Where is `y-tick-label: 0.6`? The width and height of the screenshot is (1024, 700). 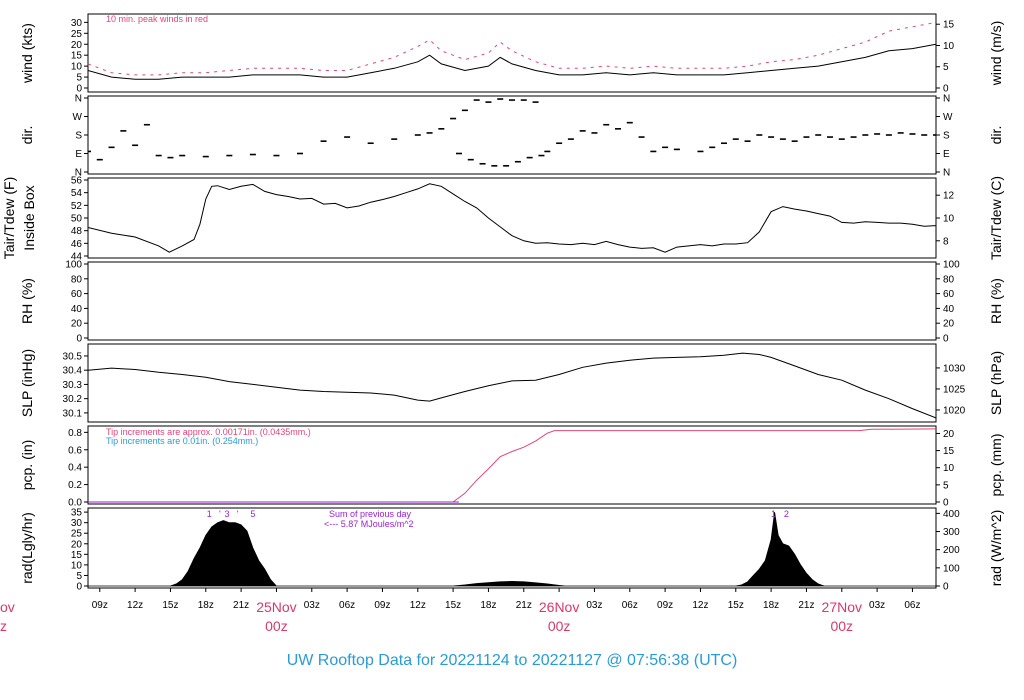
y-tick-label: 0.6 is located at coordinates (75, 450).